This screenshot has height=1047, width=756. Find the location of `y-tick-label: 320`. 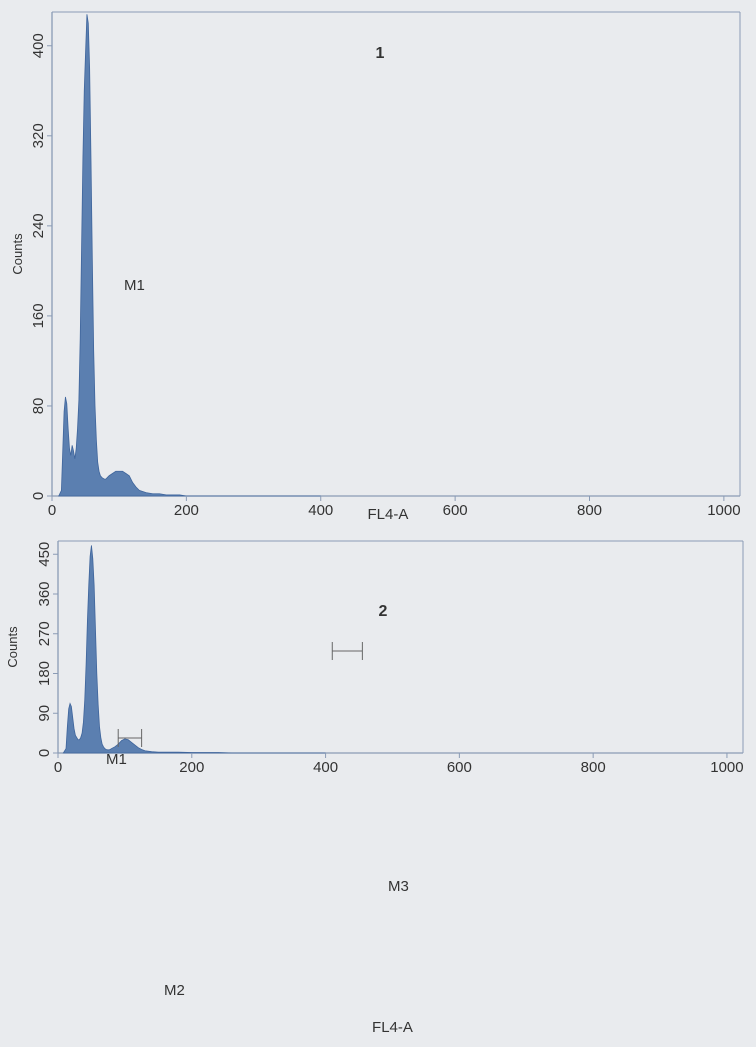

y-tick-label: 320 is located at coordinates (38, 135).